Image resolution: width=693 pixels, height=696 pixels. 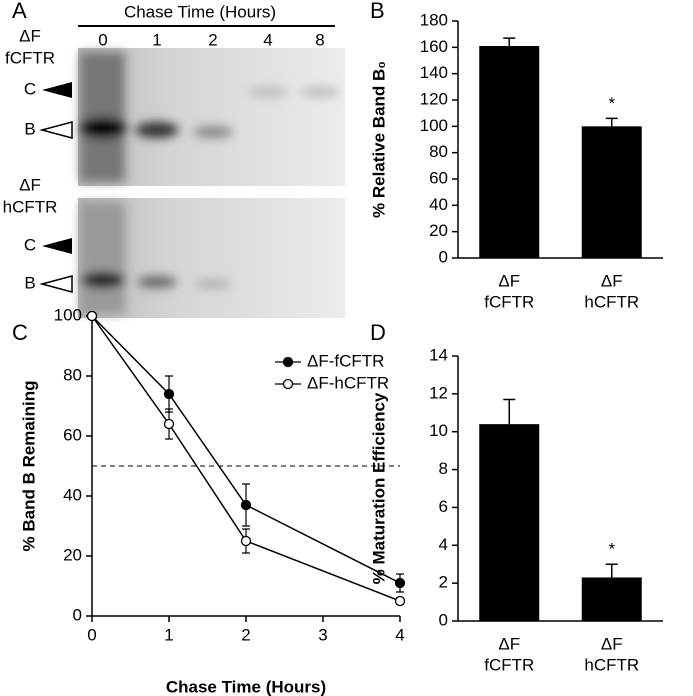 I want to click on y-tick-label: 140, so click(x=434, y=72).